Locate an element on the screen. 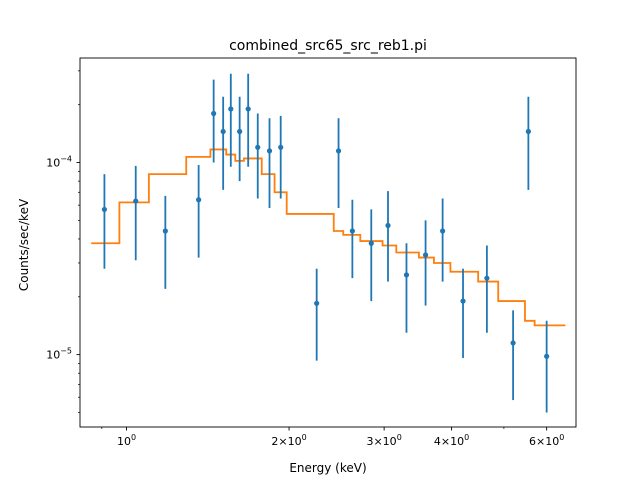  chart-title: combined_src65_src_reb1.pi is located at coordinates (328, 46).